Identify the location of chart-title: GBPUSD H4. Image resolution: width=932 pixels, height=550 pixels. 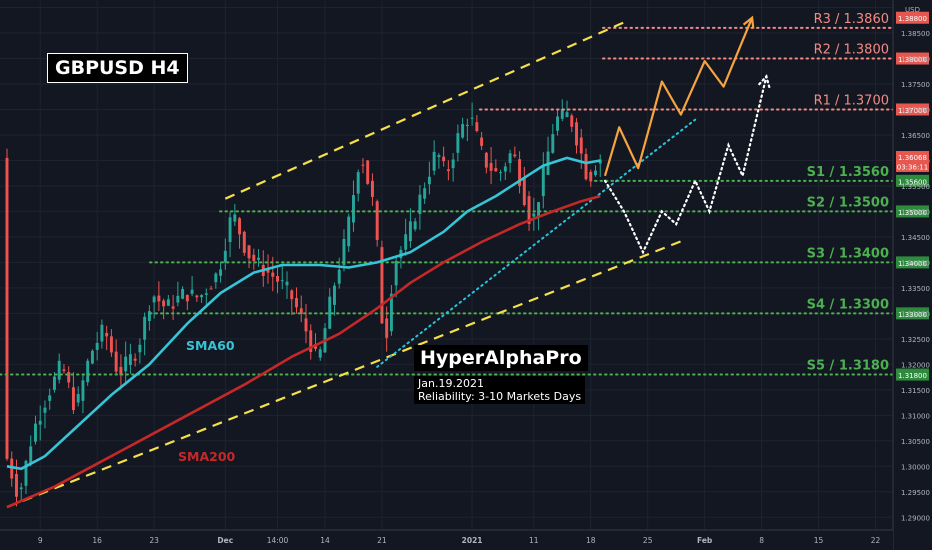
(117, 68).